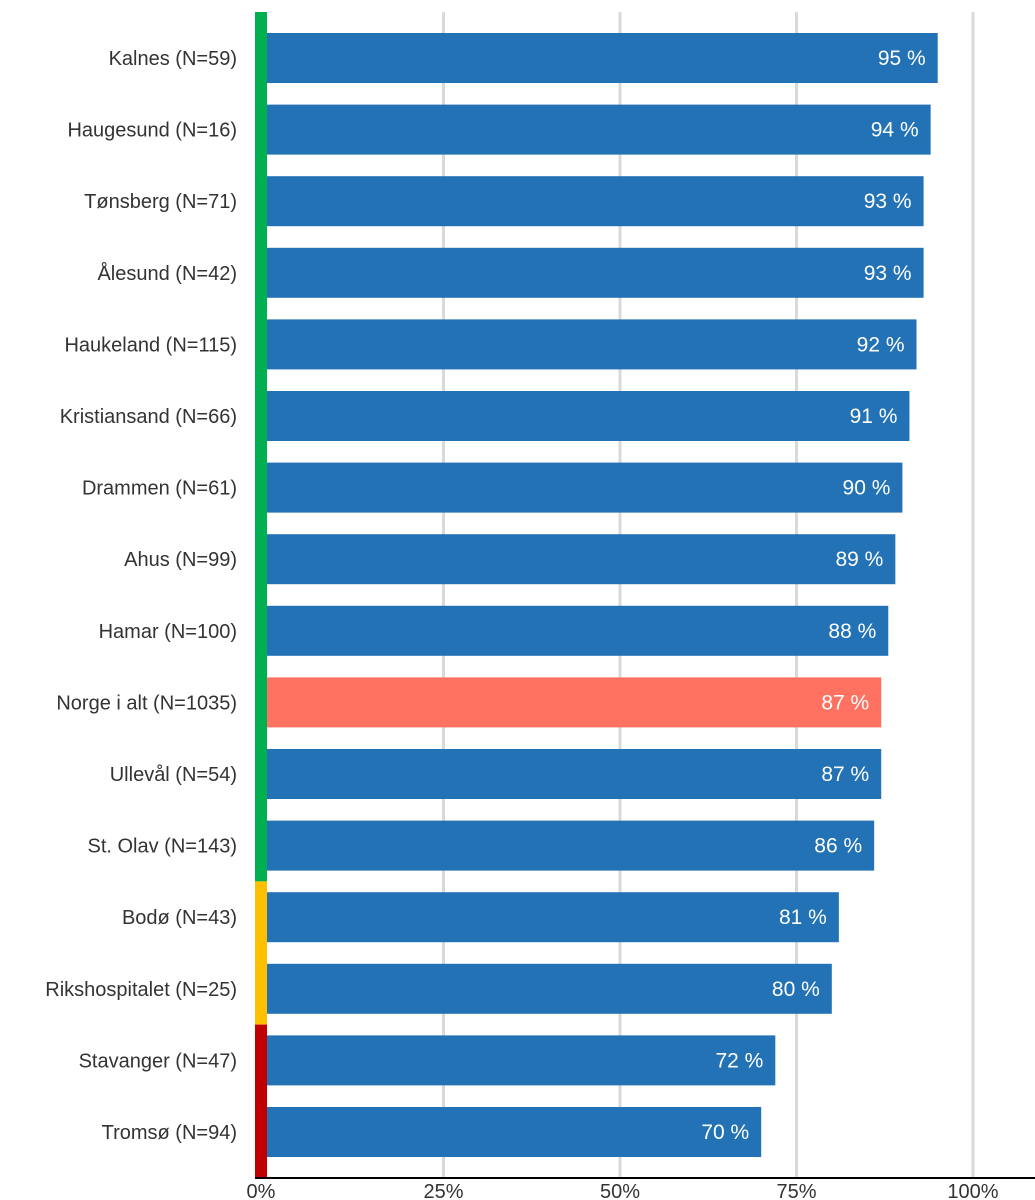  Describe the element at coordinates (146, 703) in the screenshot. I see `category-label-9: Norge i alt (N=1035)` at that location.